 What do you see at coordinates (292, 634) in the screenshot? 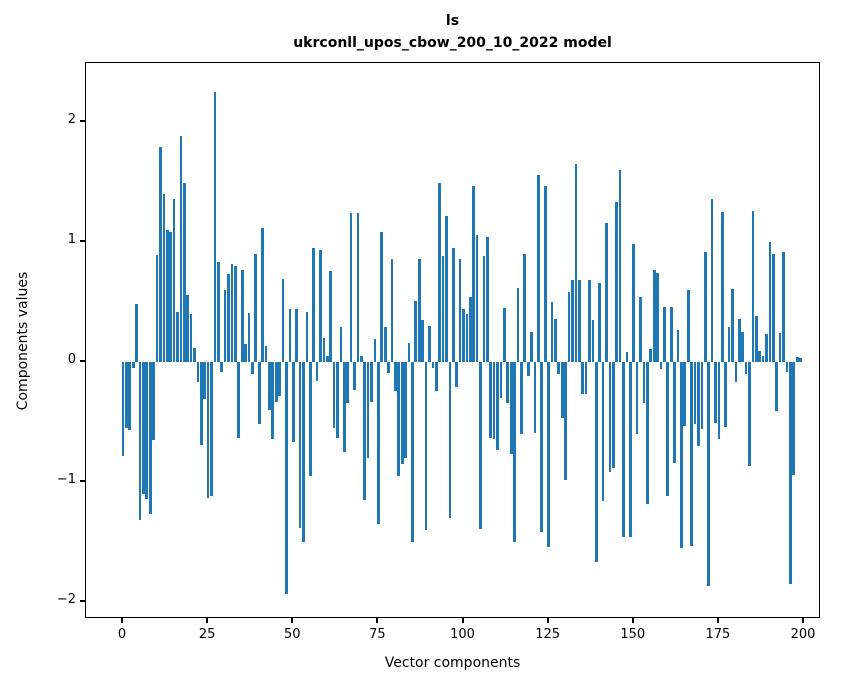
I see `x-tick-label: 50` at bounding box center [292, 634].